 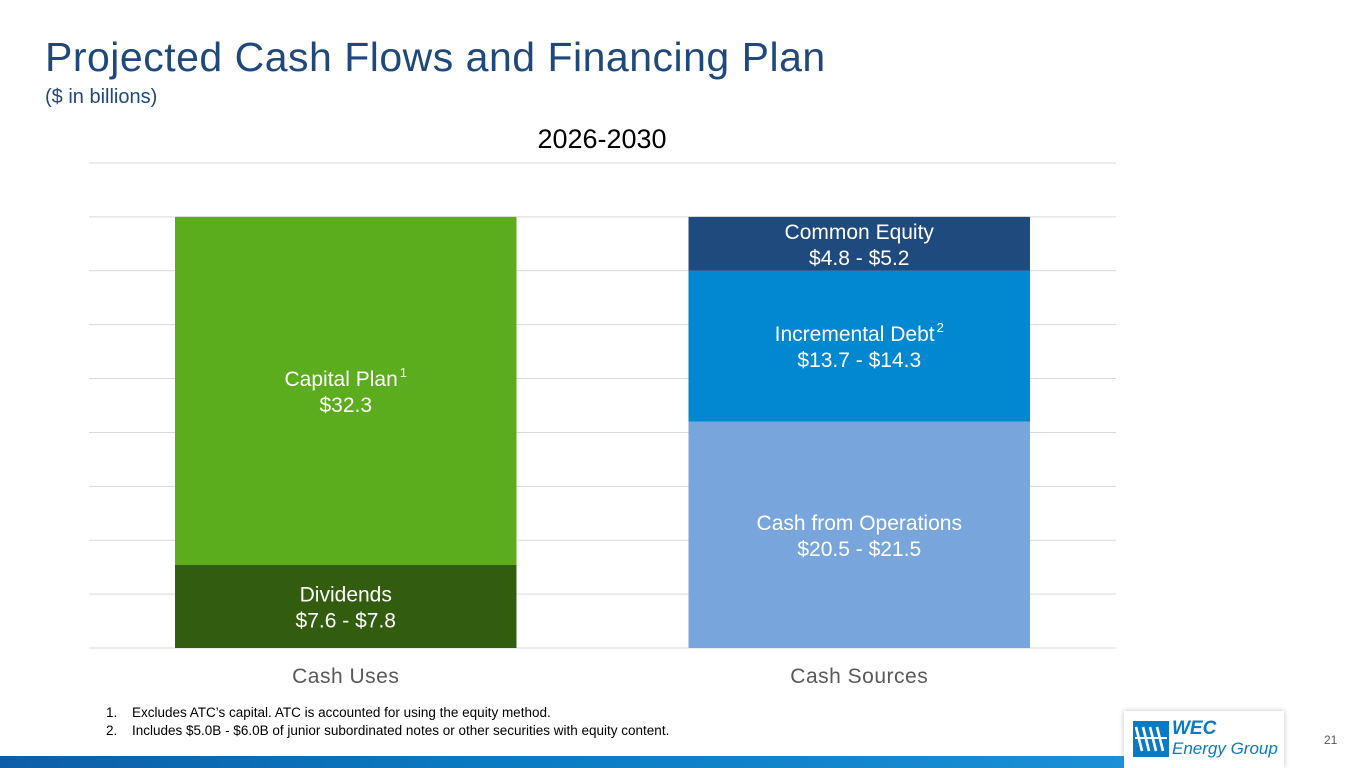 I want to click on bar-segment-common-equity, so click(x=859, y=243).